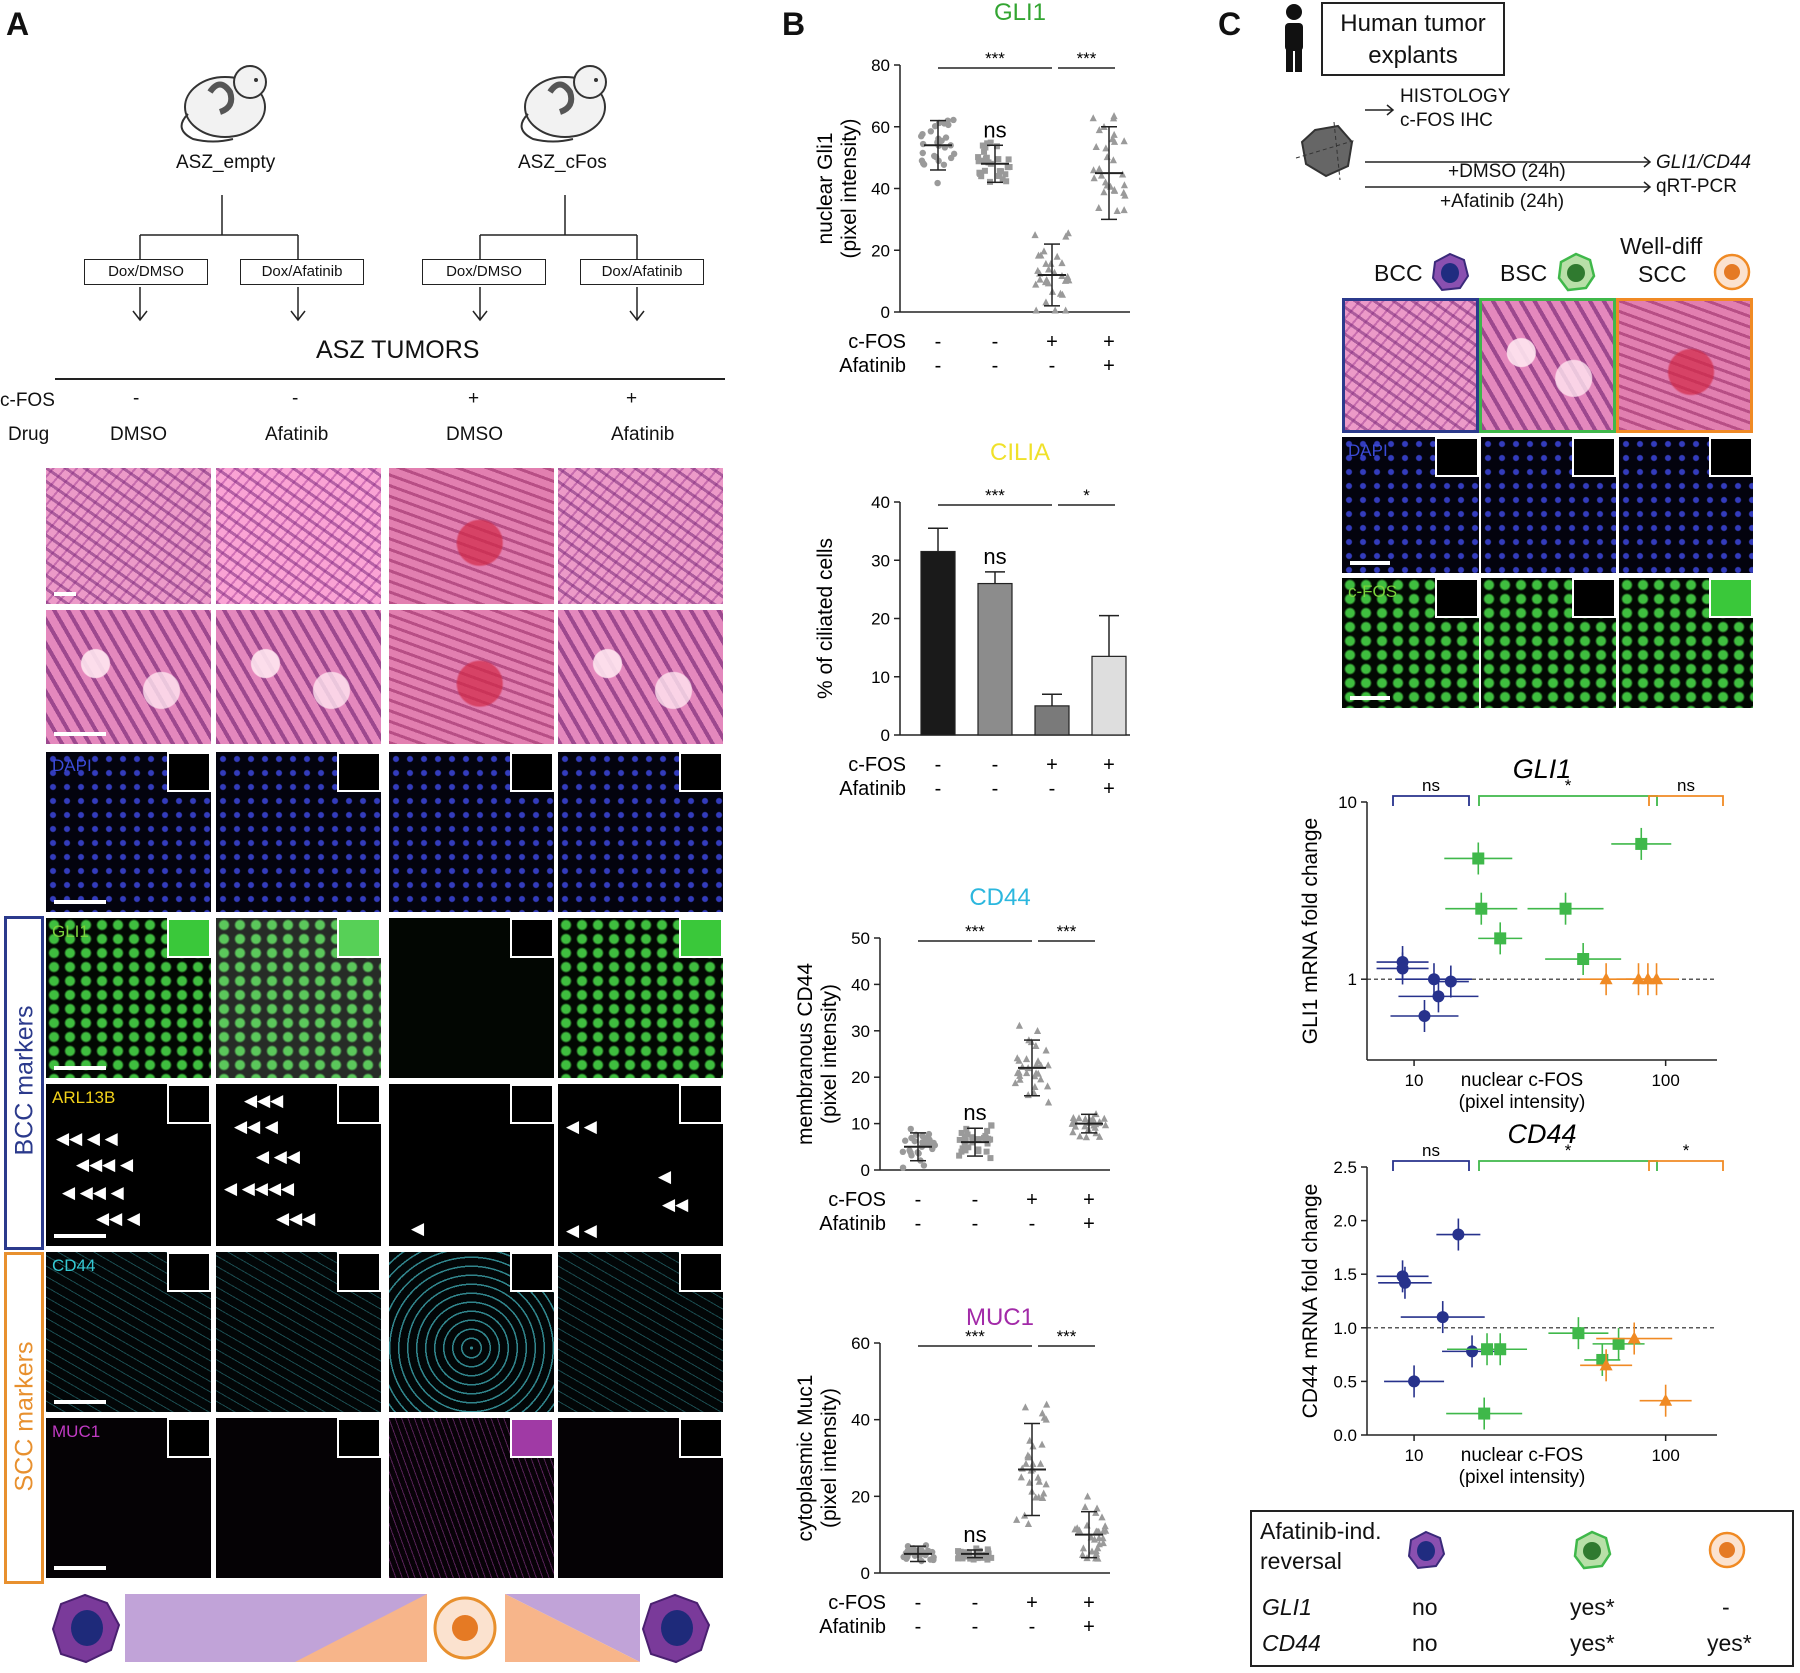  Describe the element at coordinates (1455, 96) in the screenshot. I see `histology-line-1: HISTOLOGY` at that location.